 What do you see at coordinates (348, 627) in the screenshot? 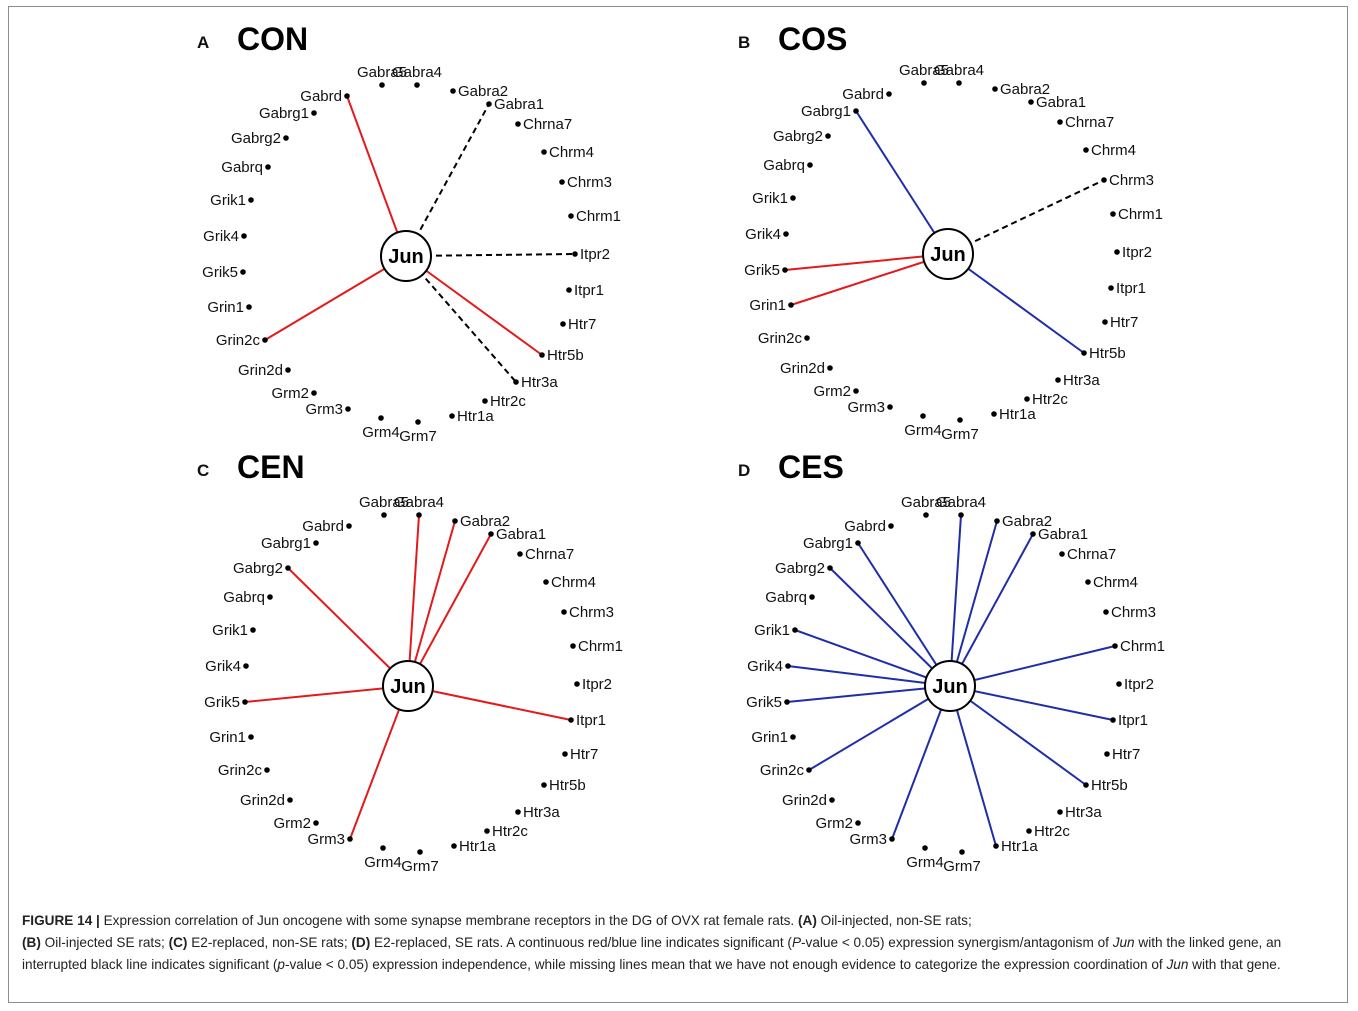
I see `link-gabrg2-synergism` at bounding box center [348, 627].